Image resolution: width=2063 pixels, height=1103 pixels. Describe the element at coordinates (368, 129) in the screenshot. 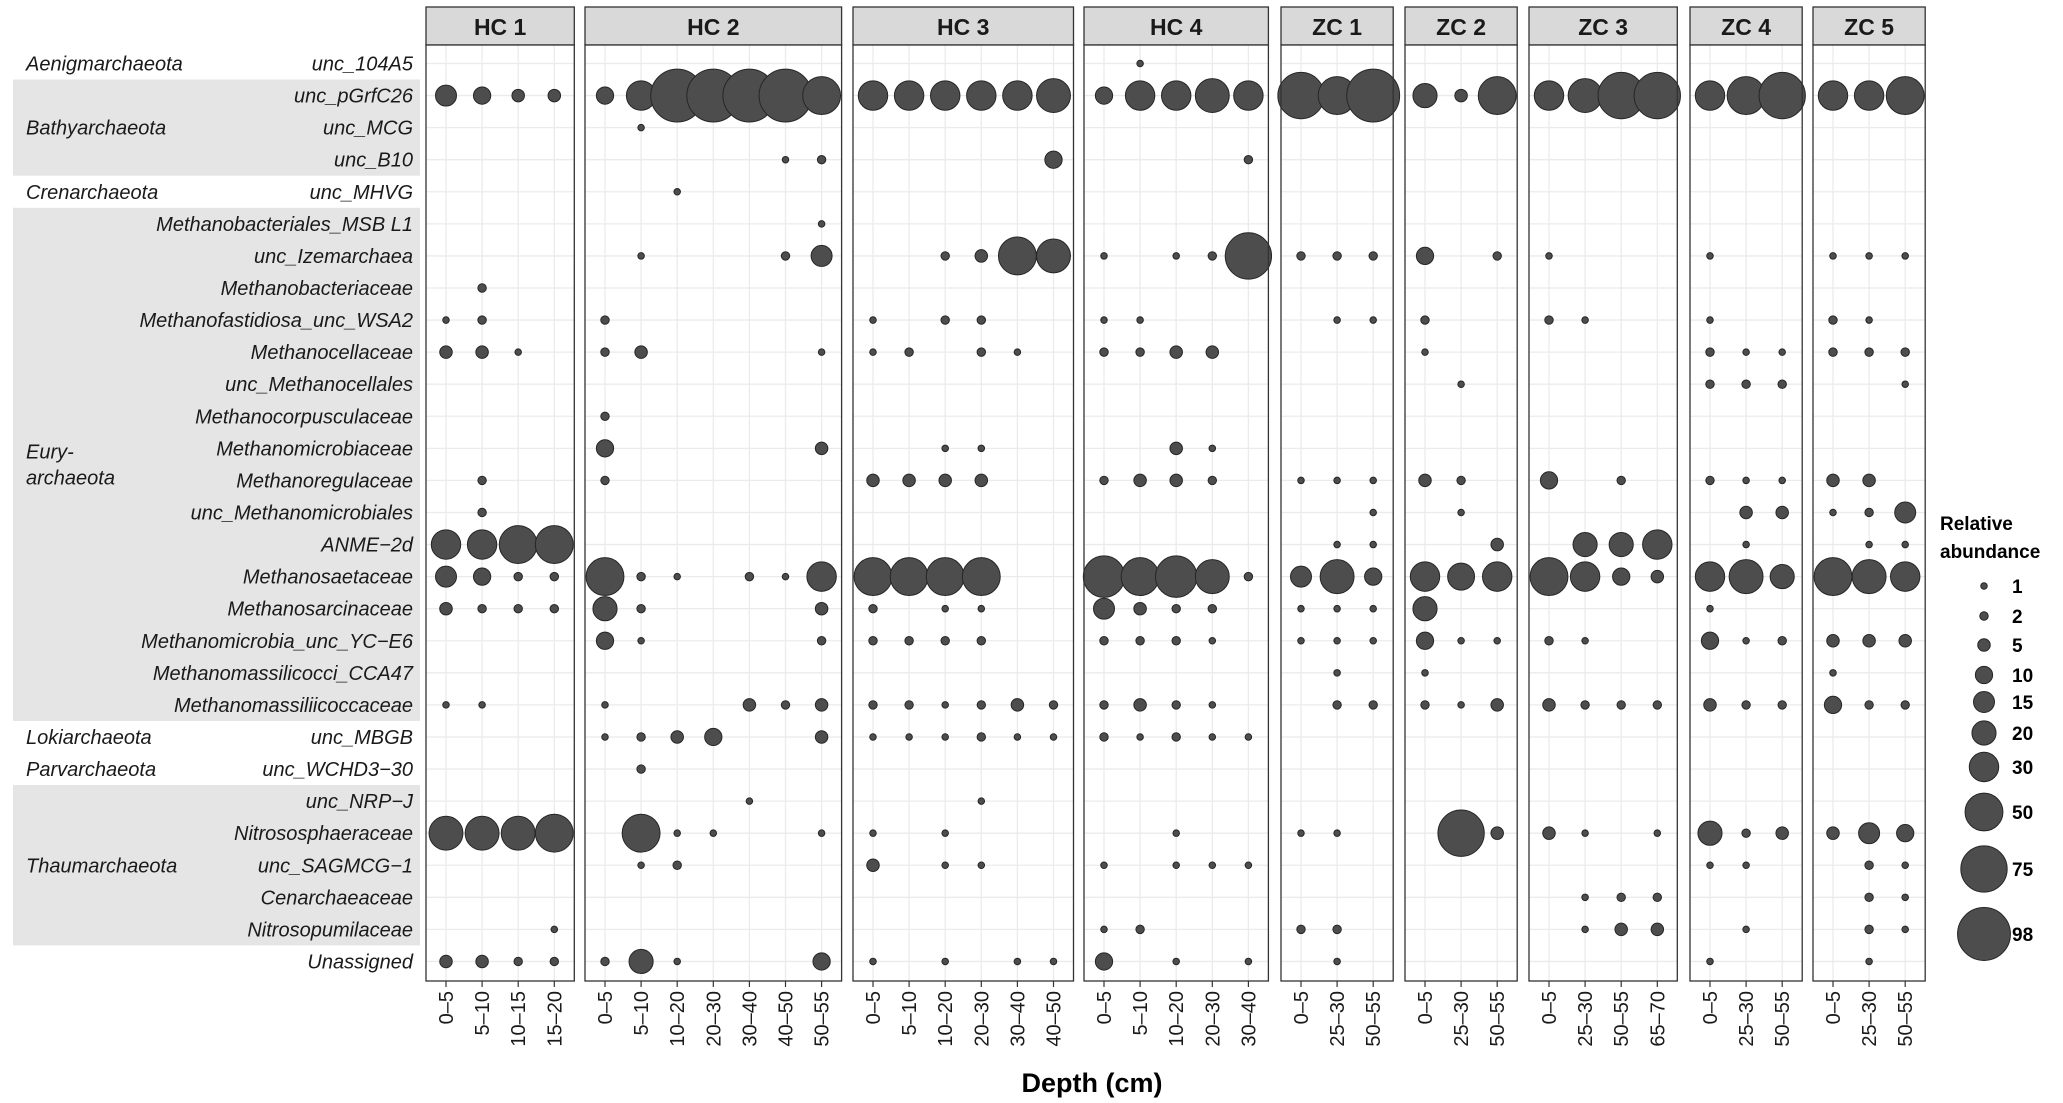

I see `row-label: unc_MCG` at that location.